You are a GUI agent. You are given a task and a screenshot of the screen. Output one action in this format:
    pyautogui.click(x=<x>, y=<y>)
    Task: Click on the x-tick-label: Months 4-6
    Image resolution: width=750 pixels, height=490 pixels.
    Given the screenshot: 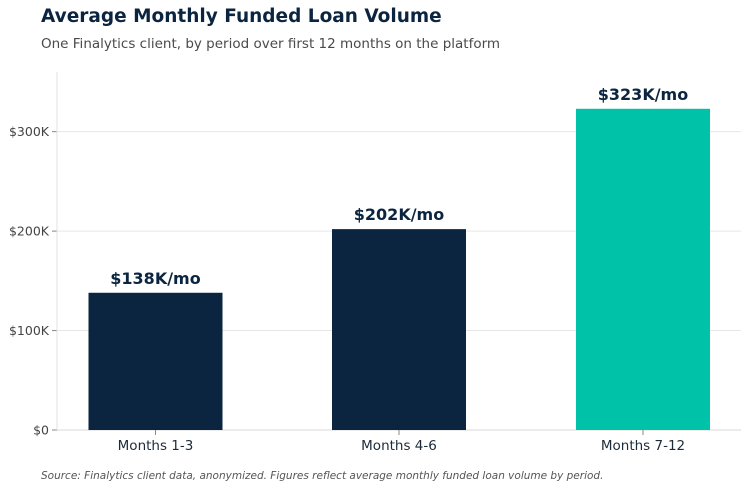 What is the action you would take?
    pyautogui.click(x=399, y=446)
    